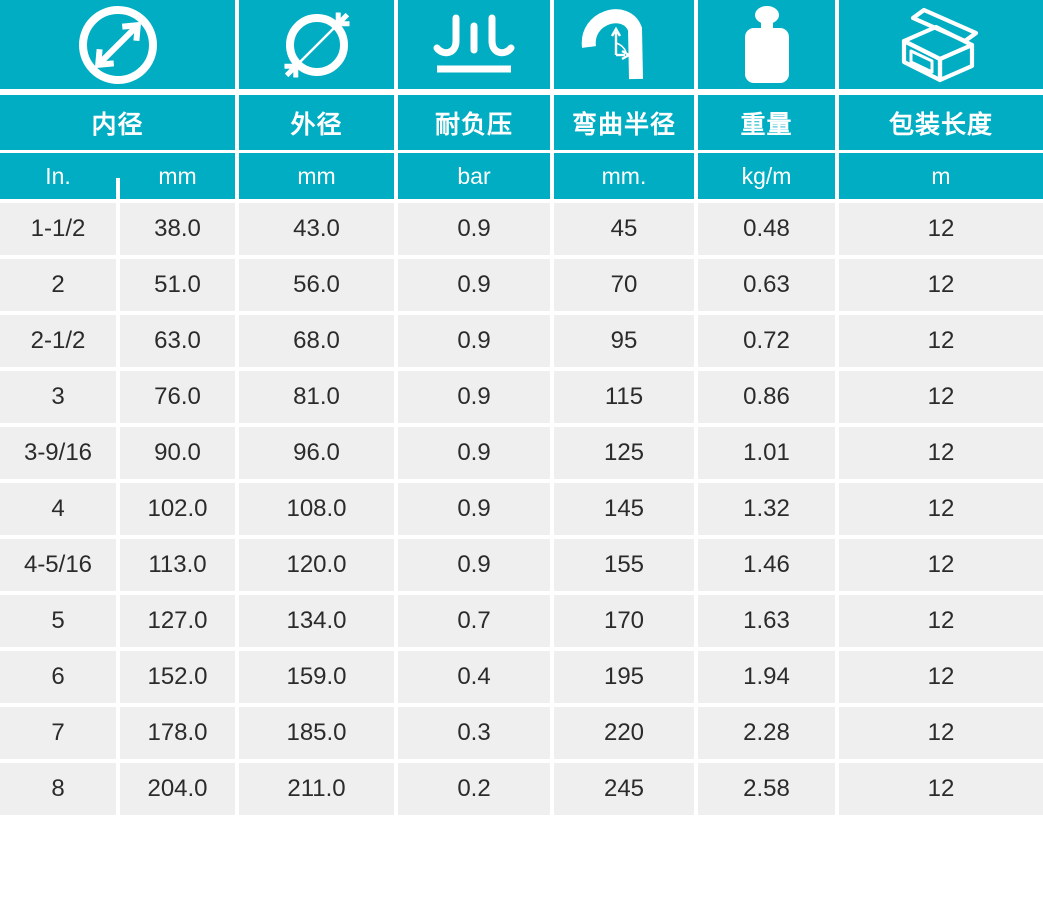 This screenshot has width=1043, height=920. Describe the element at coordinates (766, 341) in the screenshot. I see `cell-weight: 0.72` at that location.